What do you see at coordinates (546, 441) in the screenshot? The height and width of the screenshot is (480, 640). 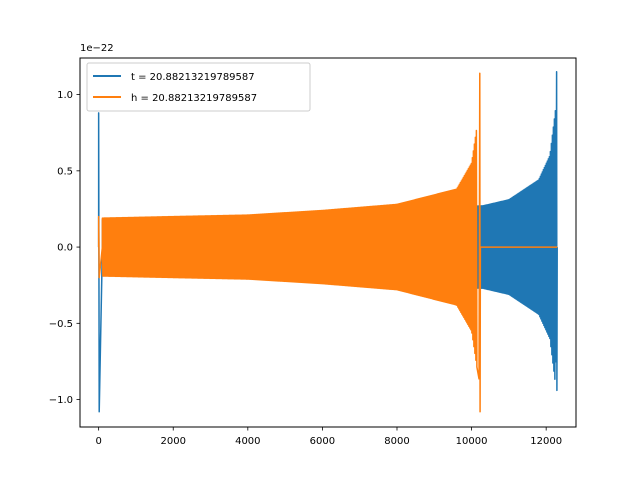 I see `x-tick-label: 12000` at bounding box center [546, 441].